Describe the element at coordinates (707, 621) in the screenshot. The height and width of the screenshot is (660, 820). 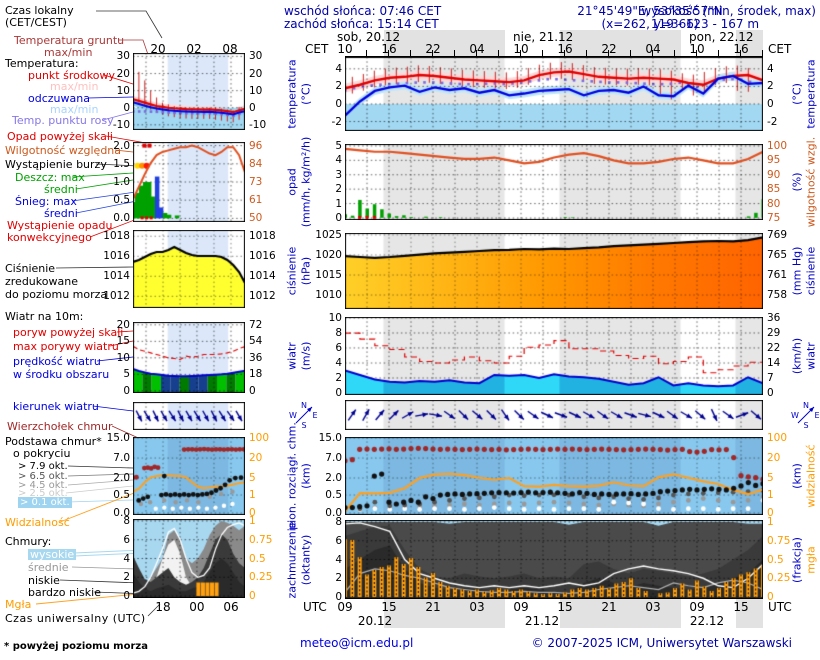
I see `bottom-axis-date: 22.12` at that location.